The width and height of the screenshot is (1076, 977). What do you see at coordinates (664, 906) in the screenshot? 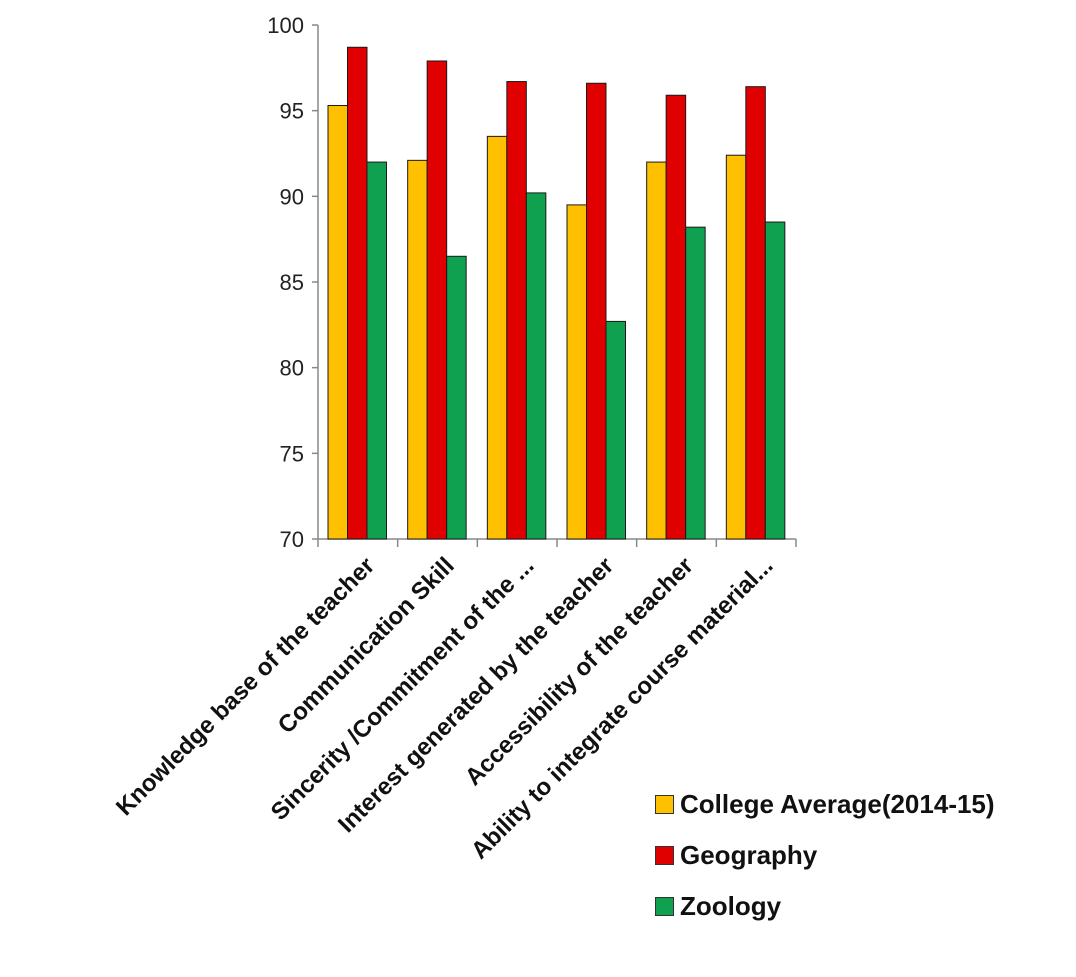
I see `legend-swatch-zoology` at bounding box center [664, 906].